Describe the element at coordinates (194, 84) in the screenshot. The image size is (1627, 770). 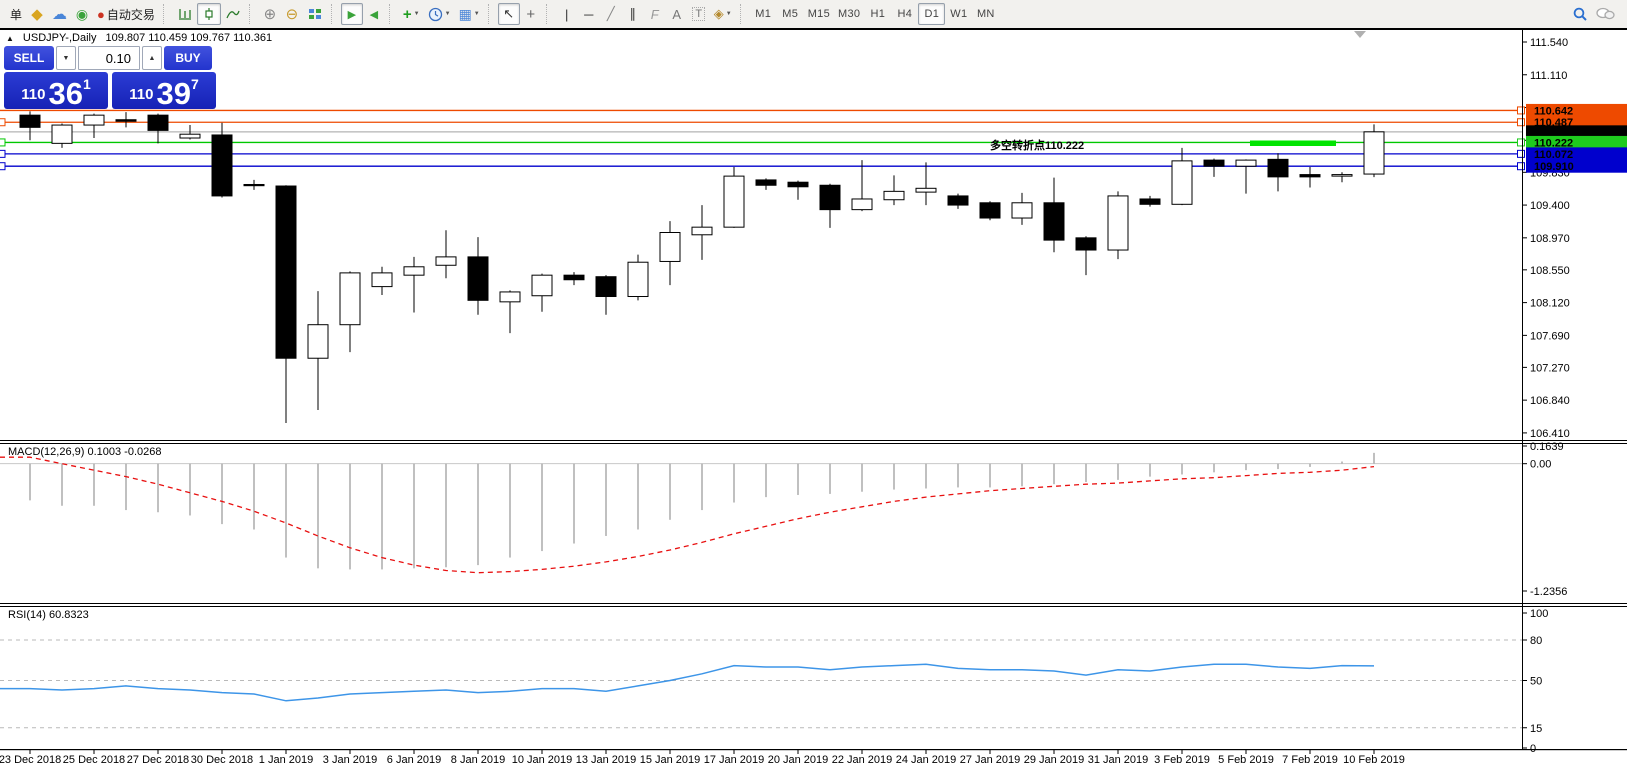
I see `buy-price-pip: 7` at that location.